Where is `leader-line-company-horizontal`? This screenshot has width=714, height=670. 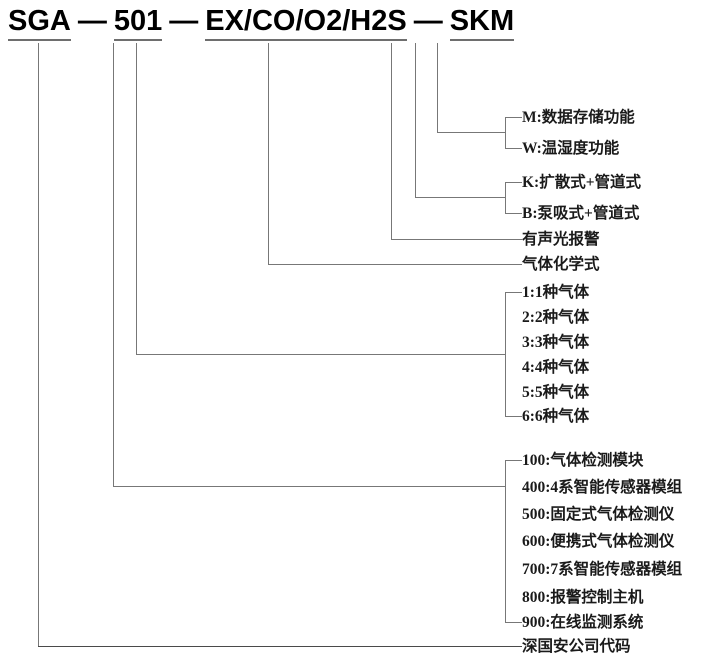 leader-line-company-horizontal is located at coordinates (280, 646).